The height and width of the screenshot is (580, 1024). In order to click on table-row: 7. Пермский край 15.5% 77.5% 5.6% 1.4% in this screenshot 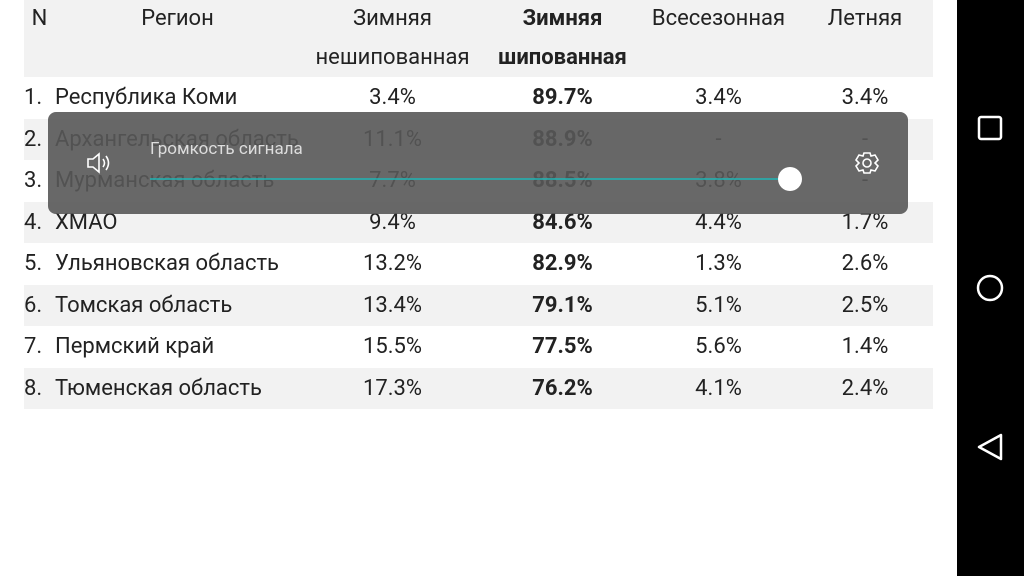, I will do `click(478, 347)`.